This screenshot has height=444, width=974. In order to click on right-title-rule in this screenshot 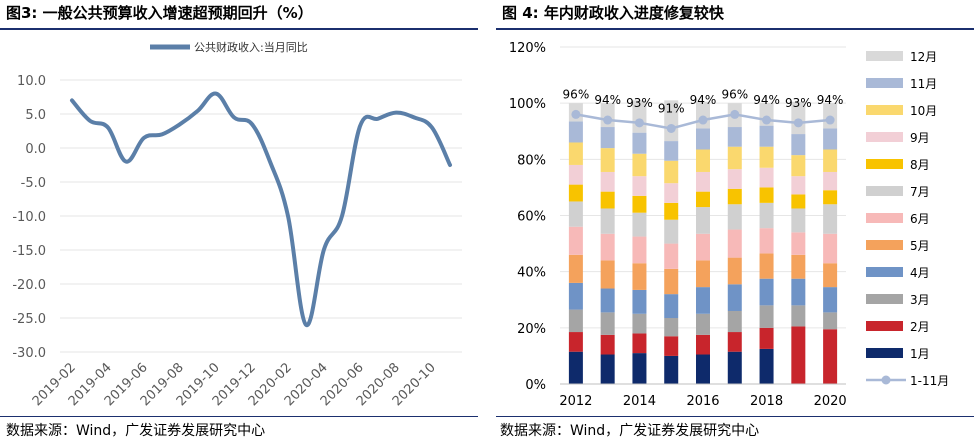, I will do `click(735, 29)`.